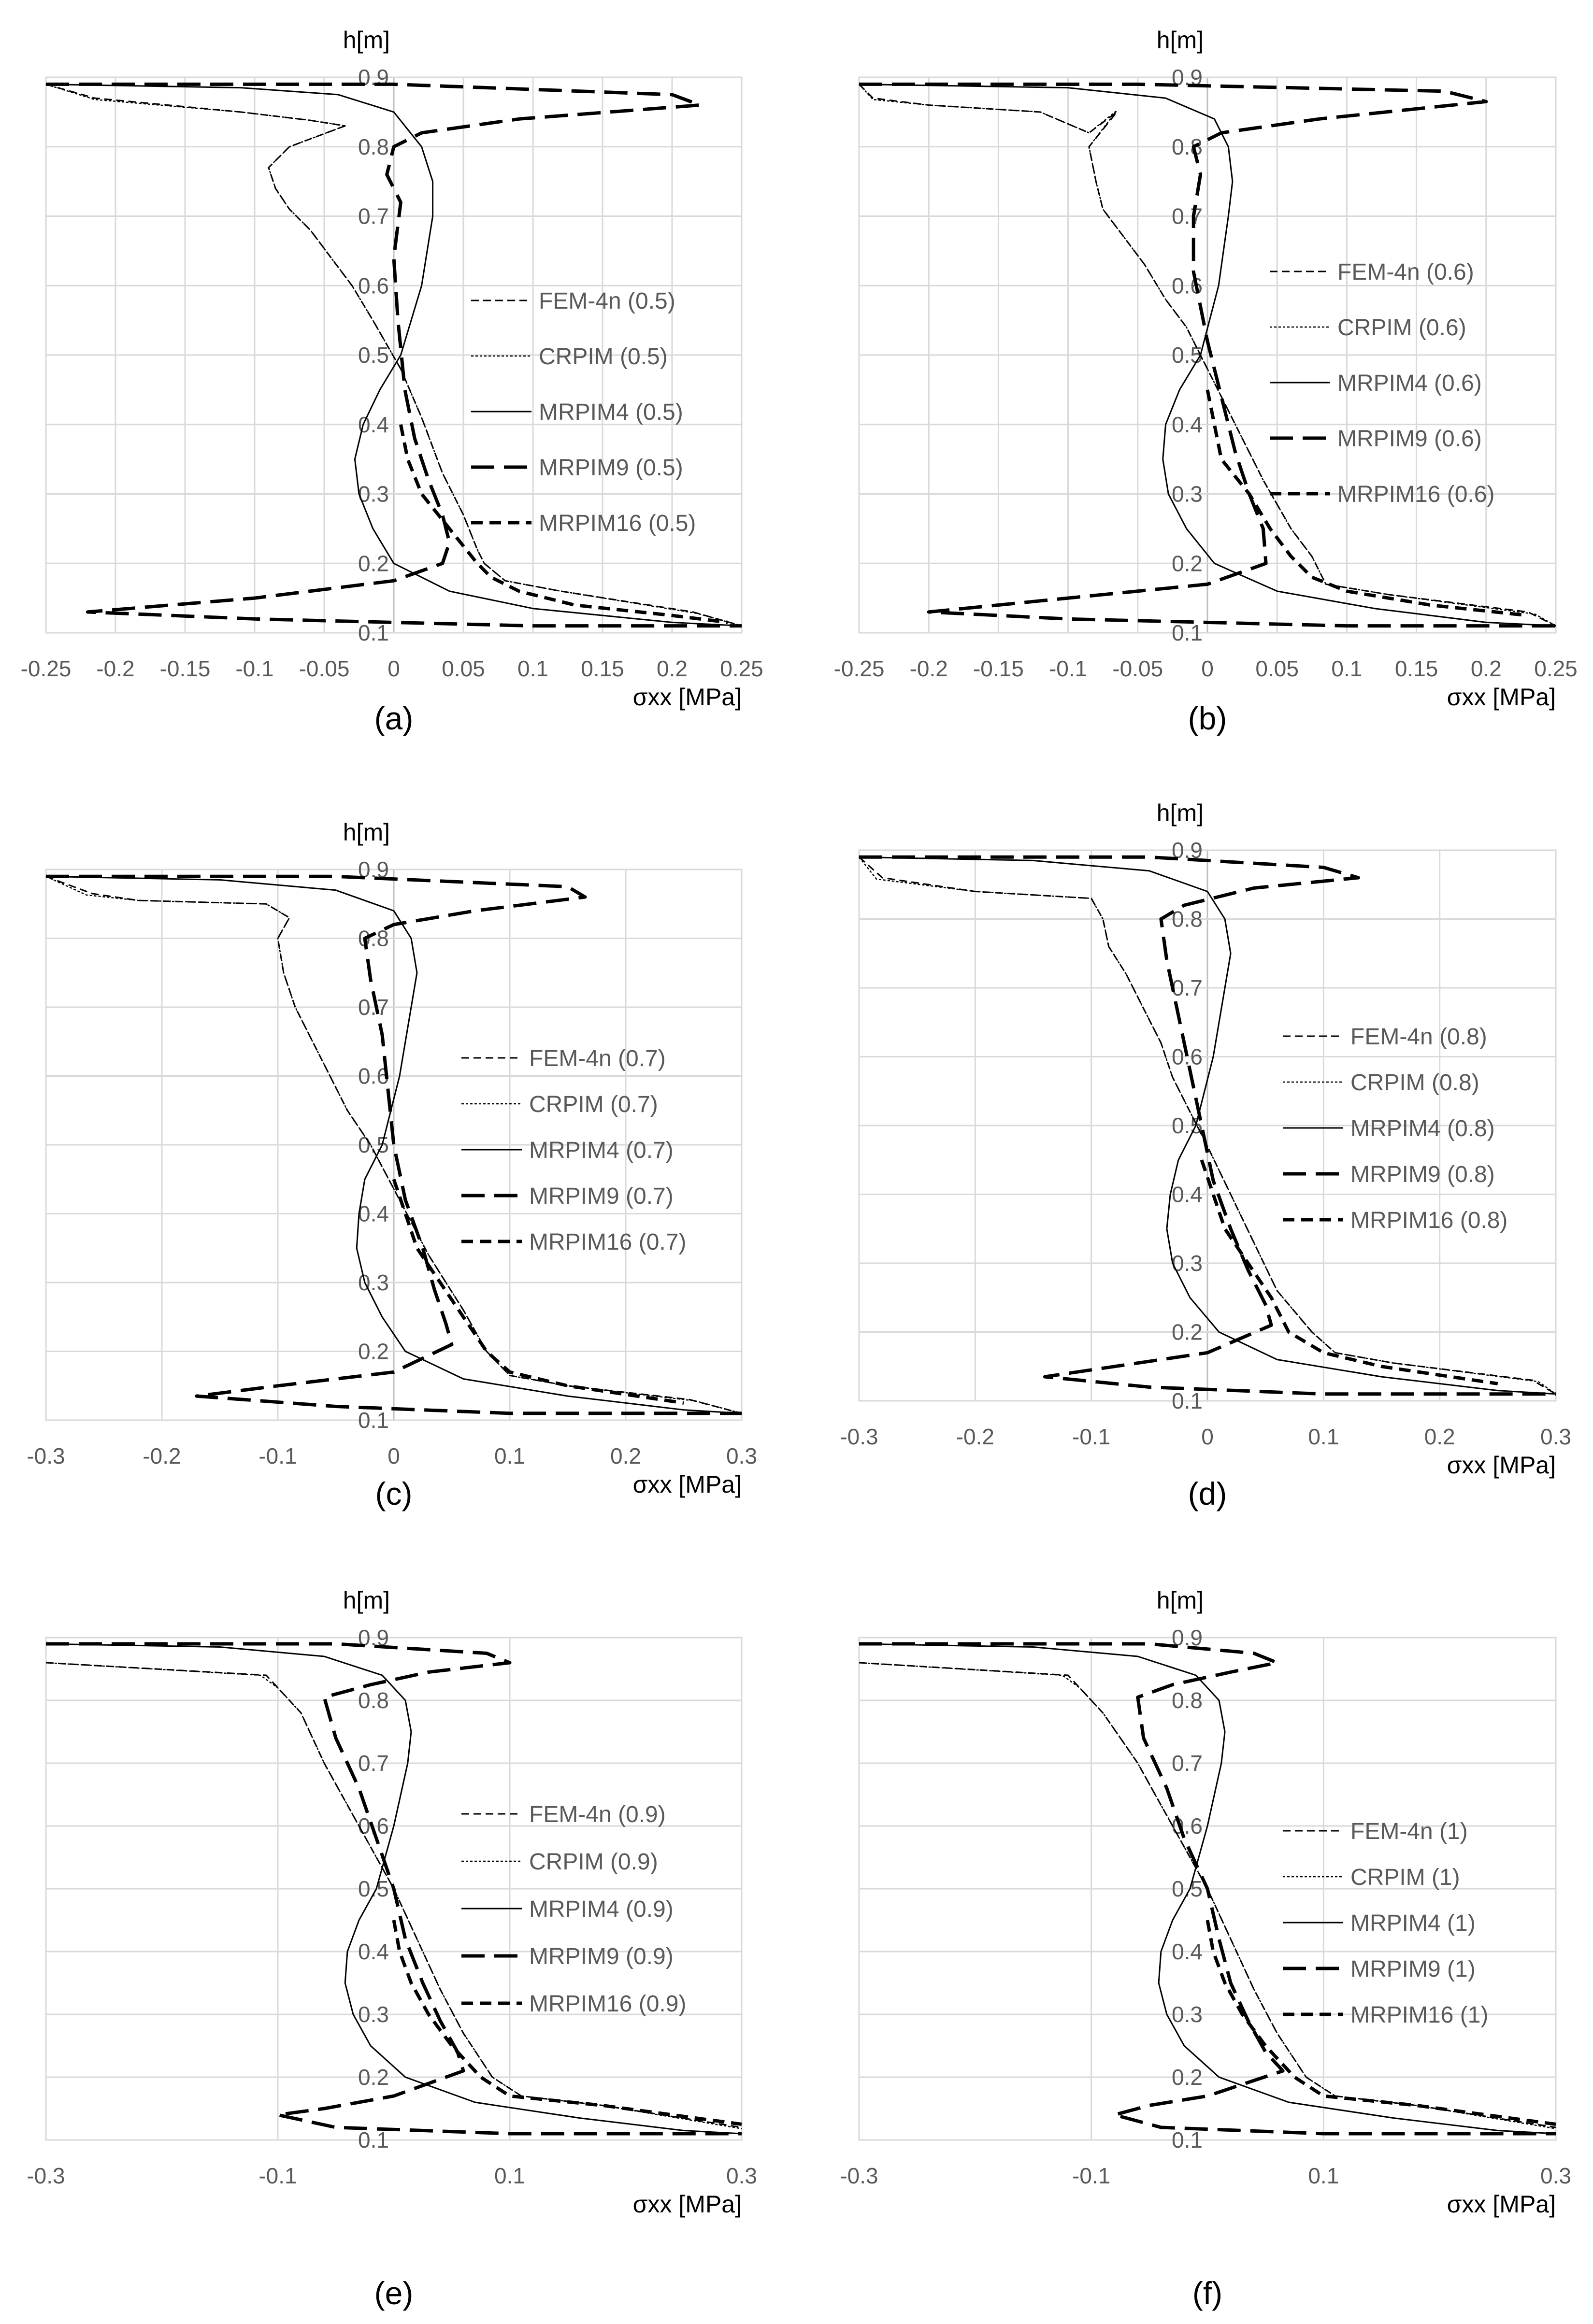  I want to click on y-tick-label: 0.9, so click(373, 77).